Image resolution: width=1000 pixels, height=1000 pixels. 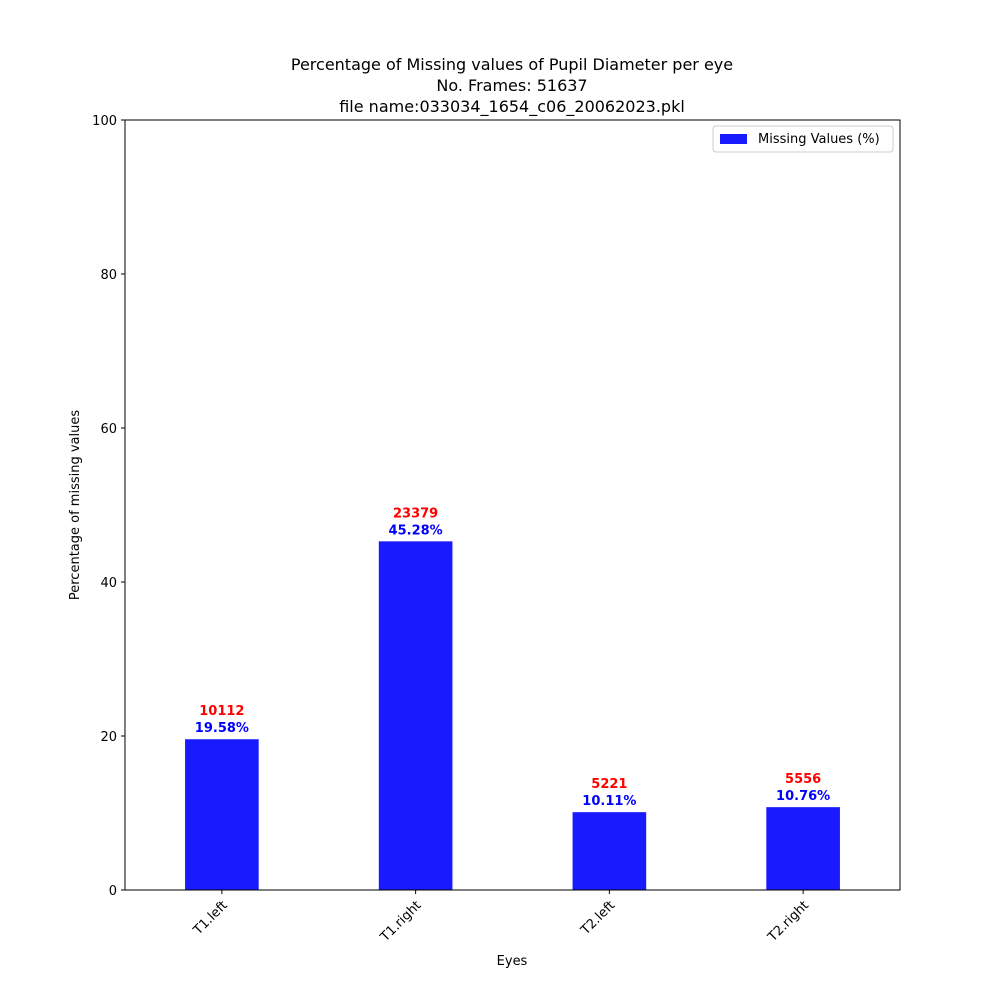 What do you see at coordinates (108, 583) in the screenshot?
I see `y-tick-label: 40` at bounding box center [108, 583].